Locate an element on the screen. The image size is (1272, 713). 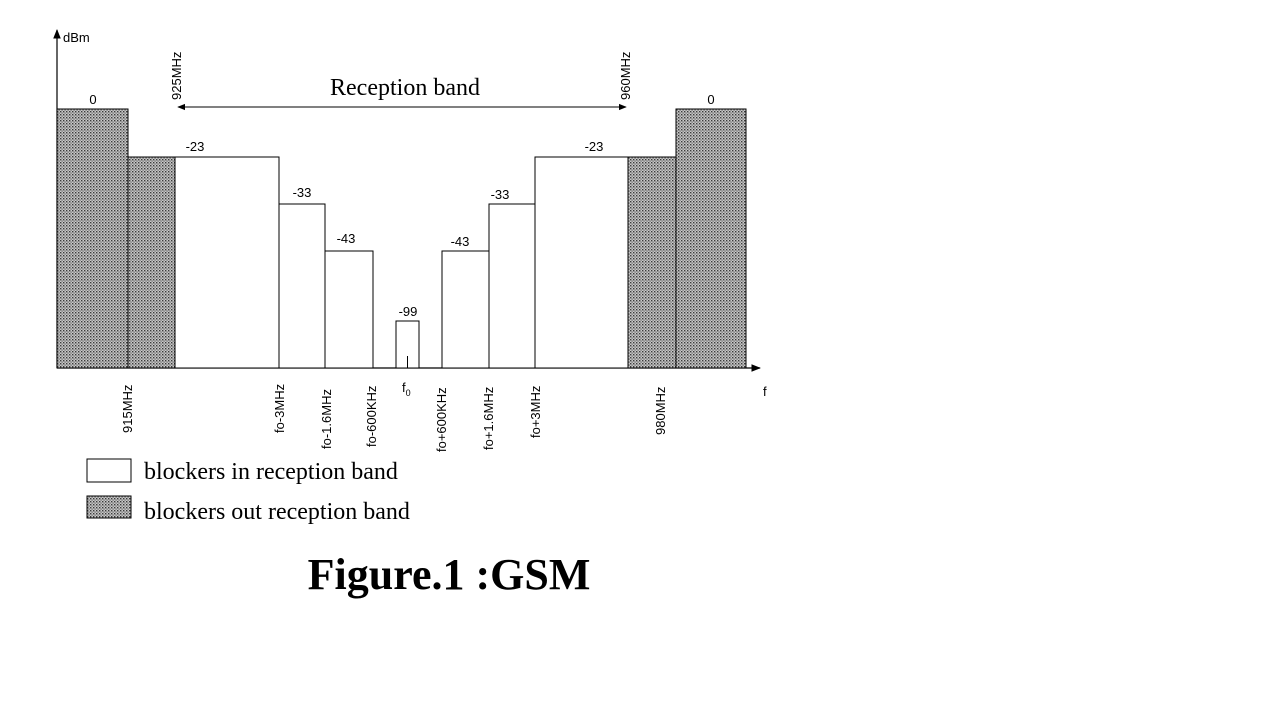
freq-label-fo-plus-1-6mhz: fo+1.6MHz is located at coordinates (488, 418).